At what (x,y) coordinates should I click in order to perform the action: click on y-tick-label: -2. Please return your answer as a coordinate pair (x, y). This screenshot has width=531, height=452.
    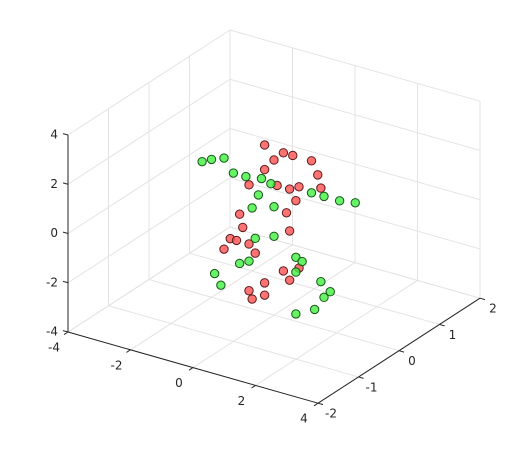
    Looking at the image, I should click on (331, 414).